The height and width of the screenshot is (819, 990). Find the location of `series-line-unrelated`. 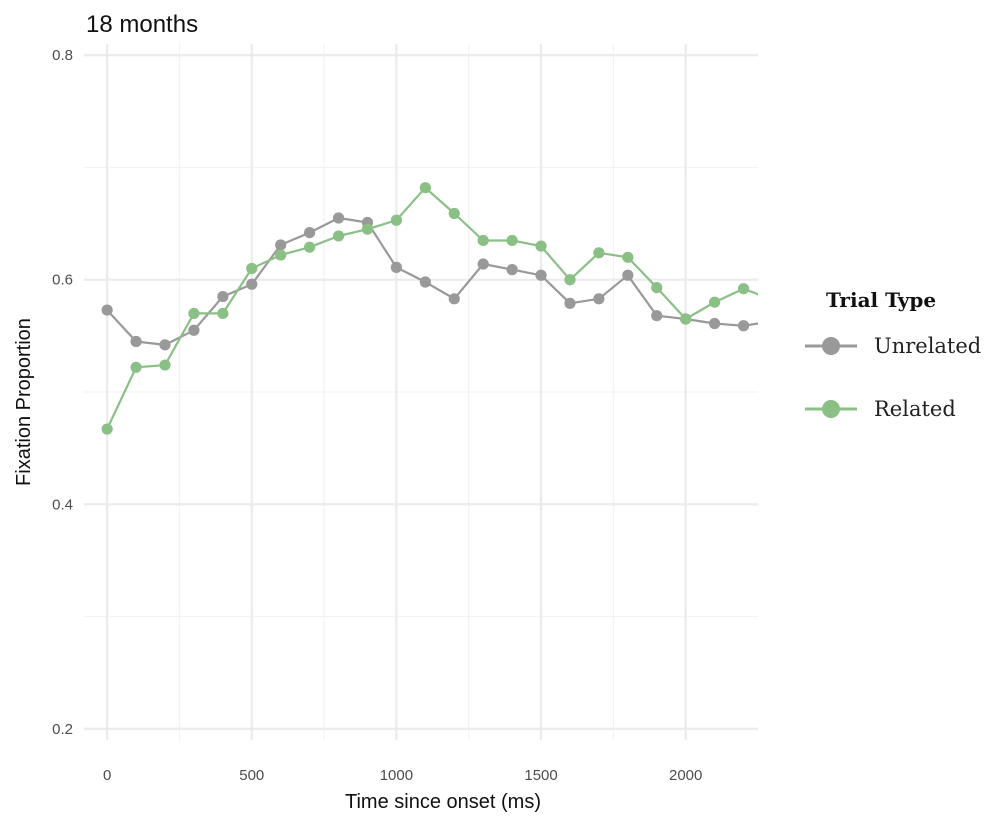

series-line-unrelated is located at coordinates (432, 281).